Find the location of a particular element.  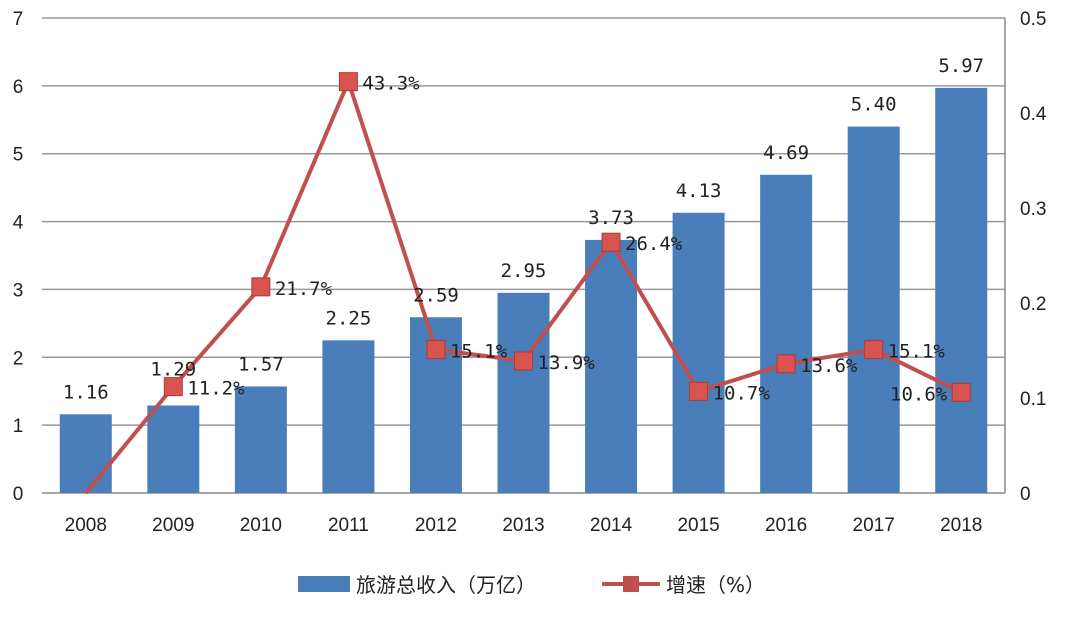

x-tick-label: 2010 is located at coordinates (261, 525).